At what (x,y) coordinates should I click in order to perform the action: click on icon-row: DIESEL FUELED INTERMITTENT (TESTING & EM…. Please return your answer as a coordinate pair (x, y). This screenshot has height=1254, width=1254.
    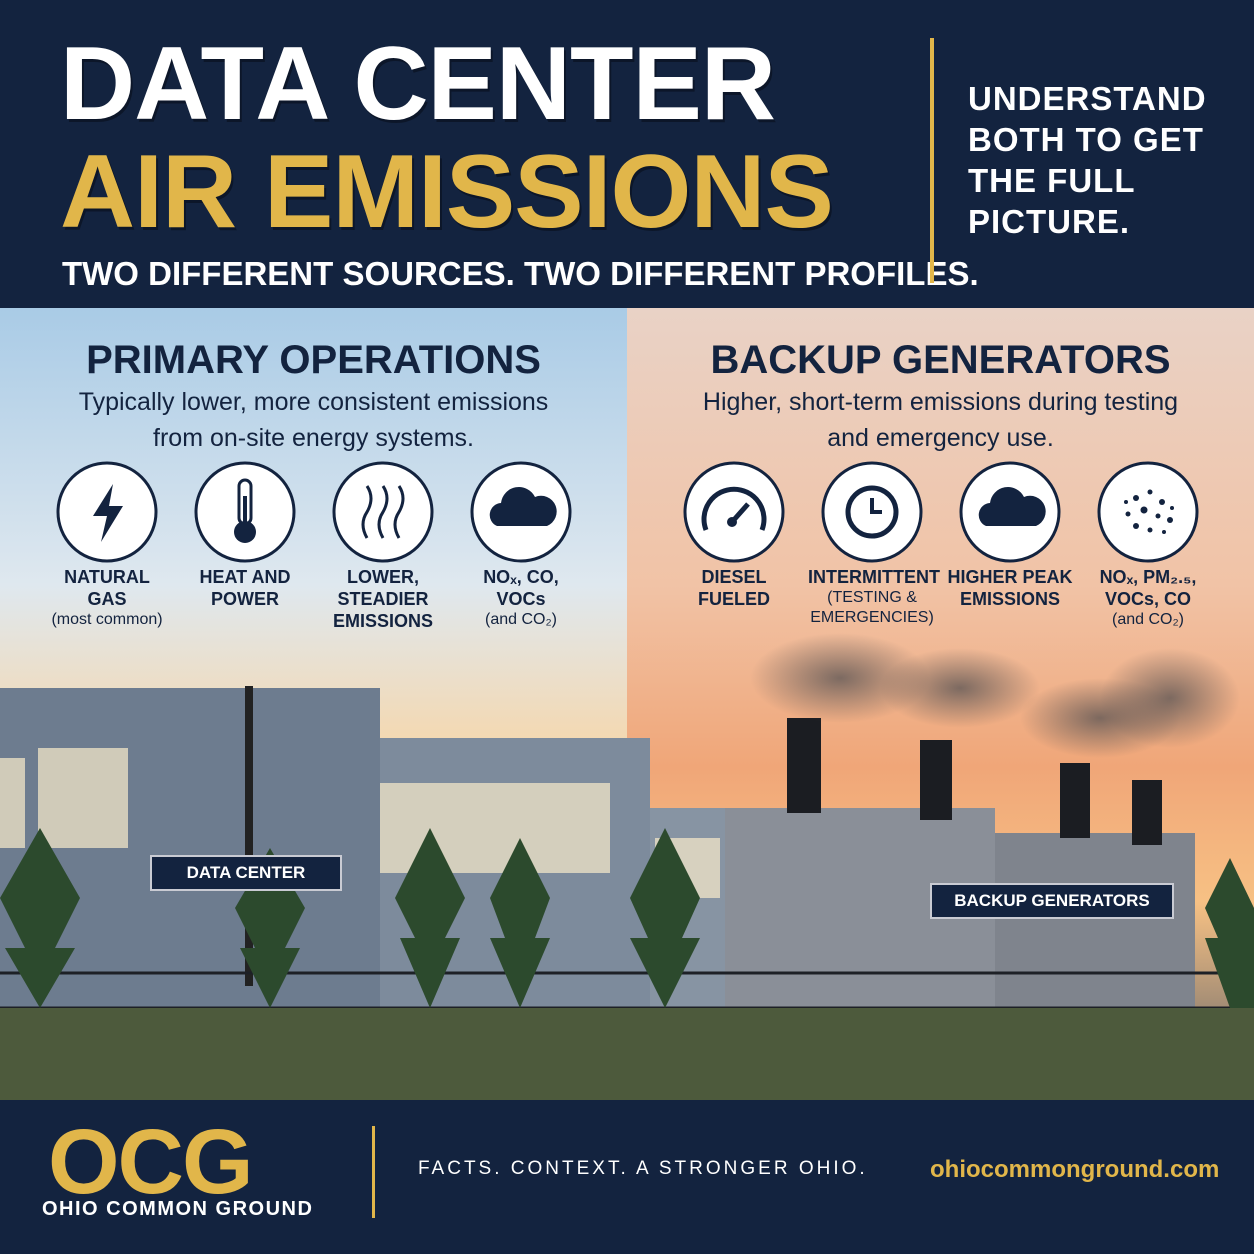
    Looking at the image, I should click on (941, 545).